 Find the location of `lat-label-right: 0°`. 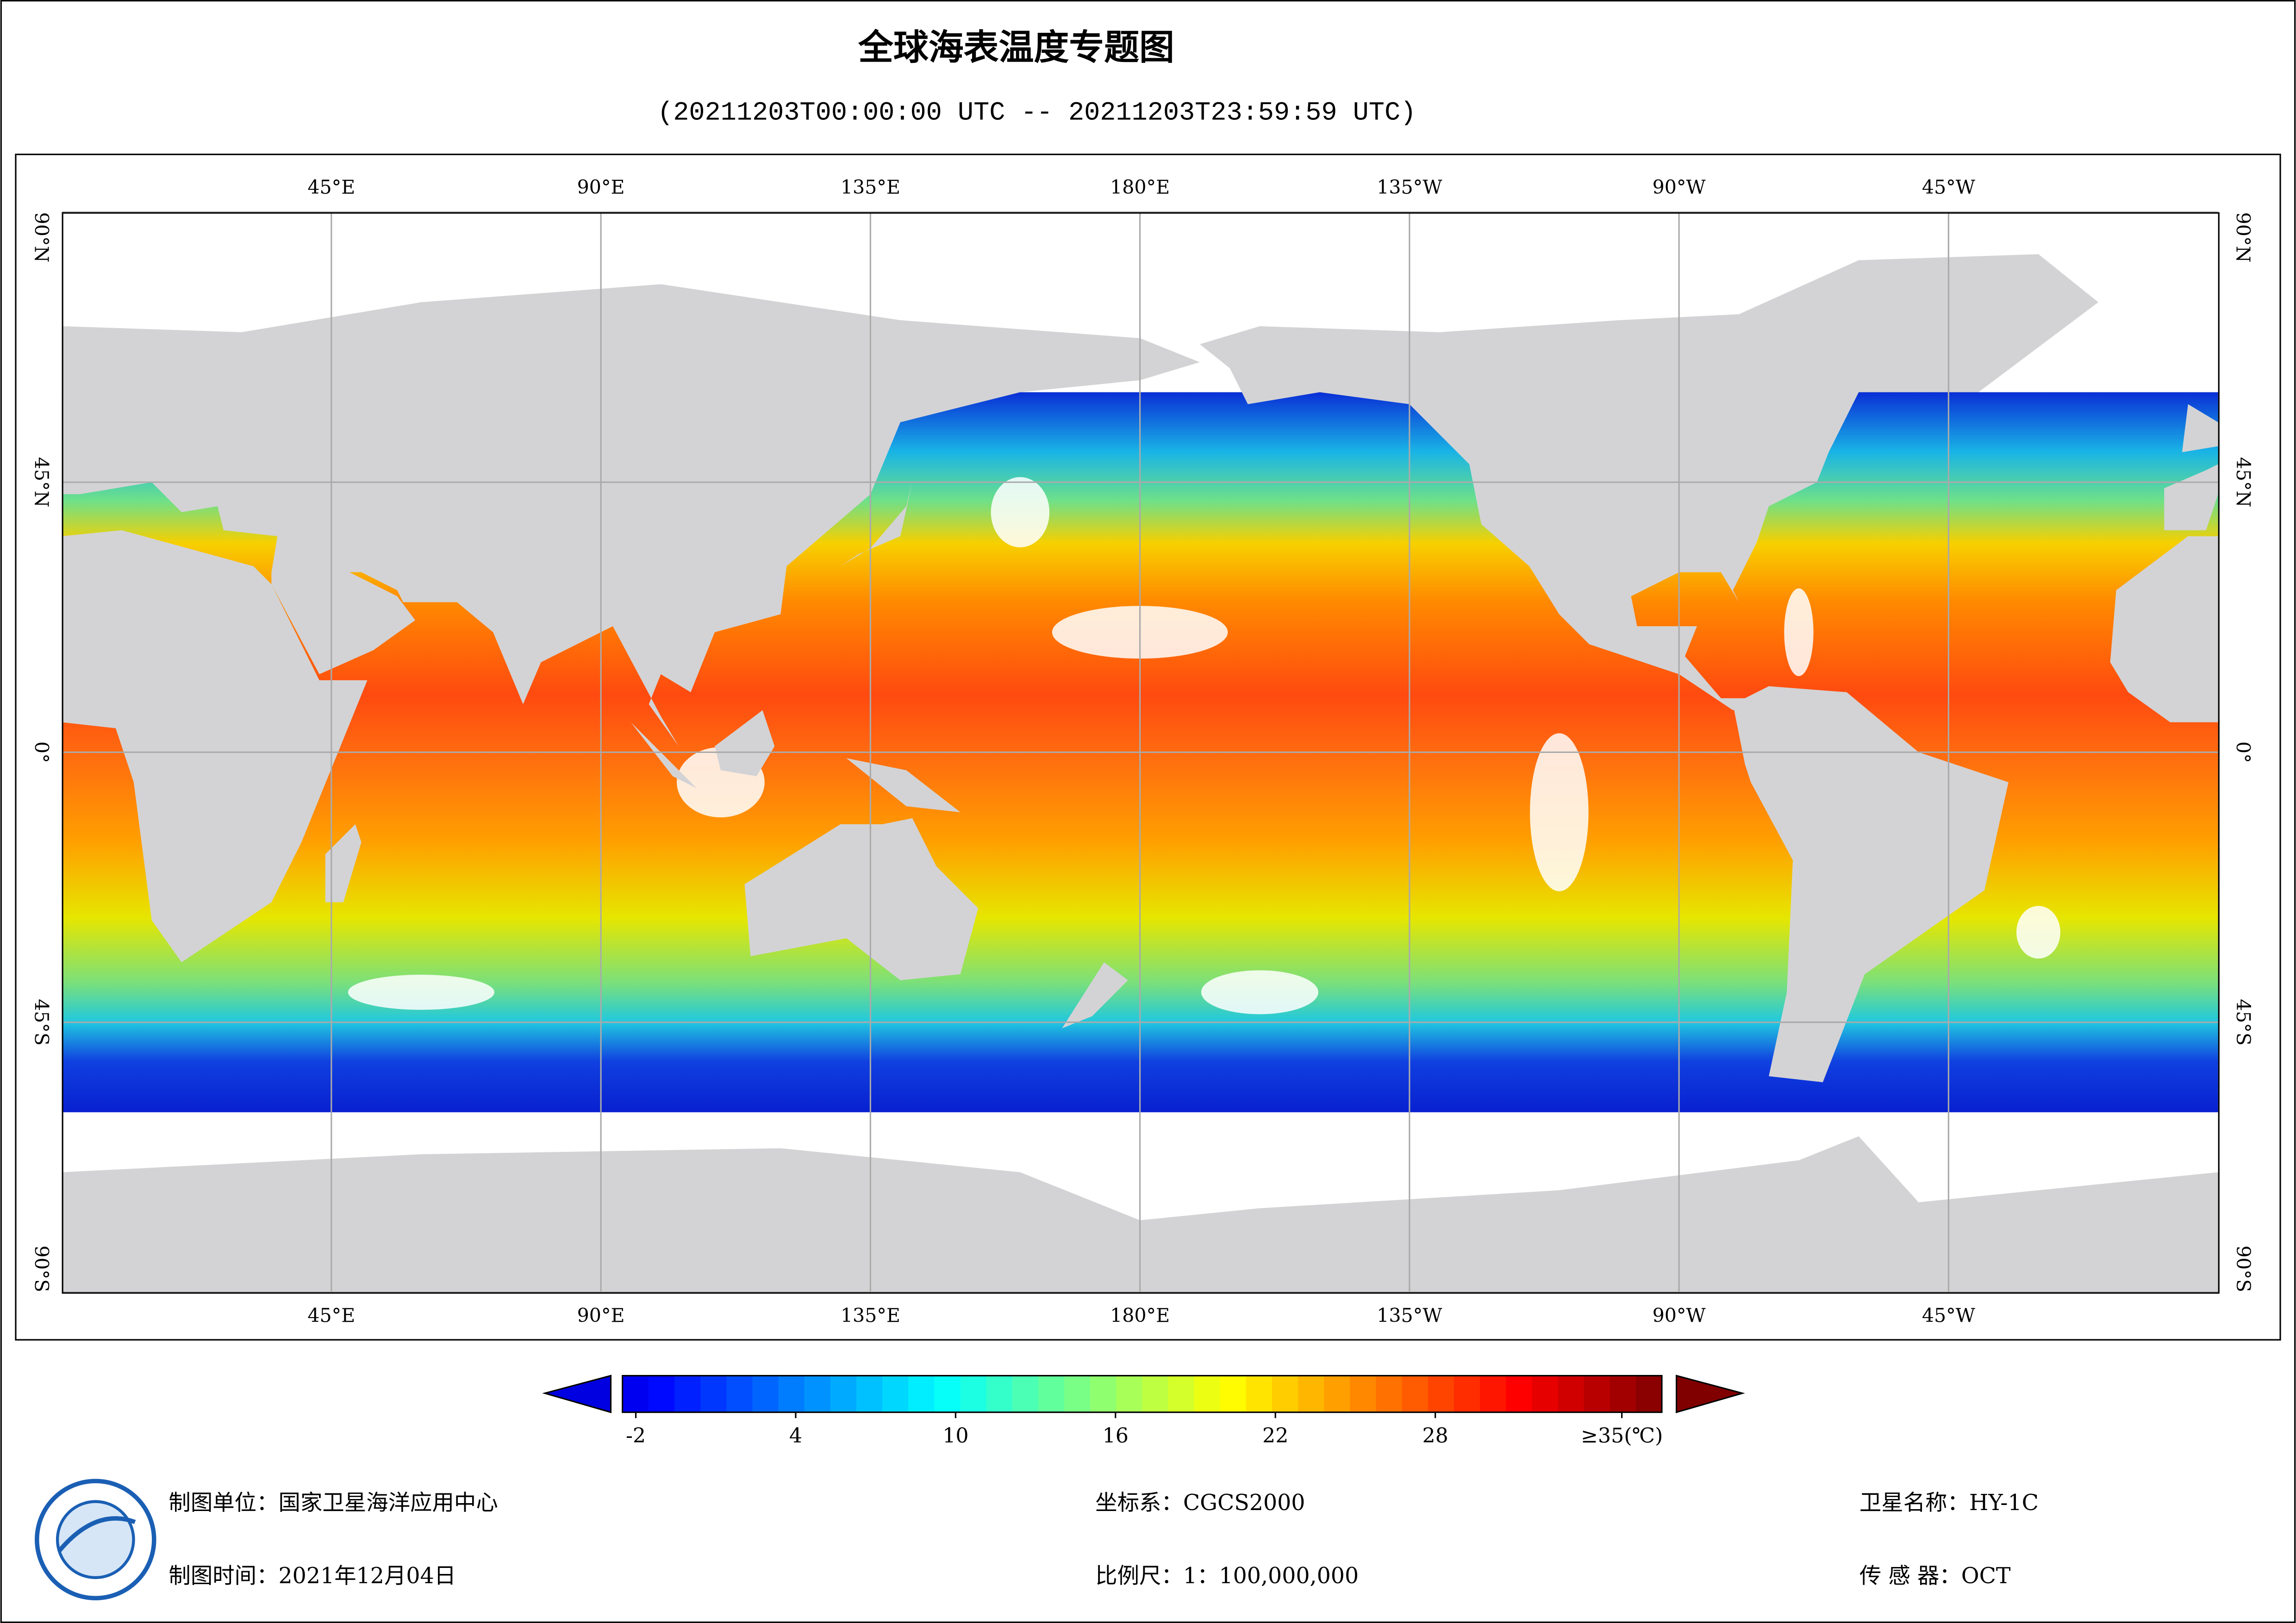

lat-label-right: 0° is located at coordinates (2243, 752).